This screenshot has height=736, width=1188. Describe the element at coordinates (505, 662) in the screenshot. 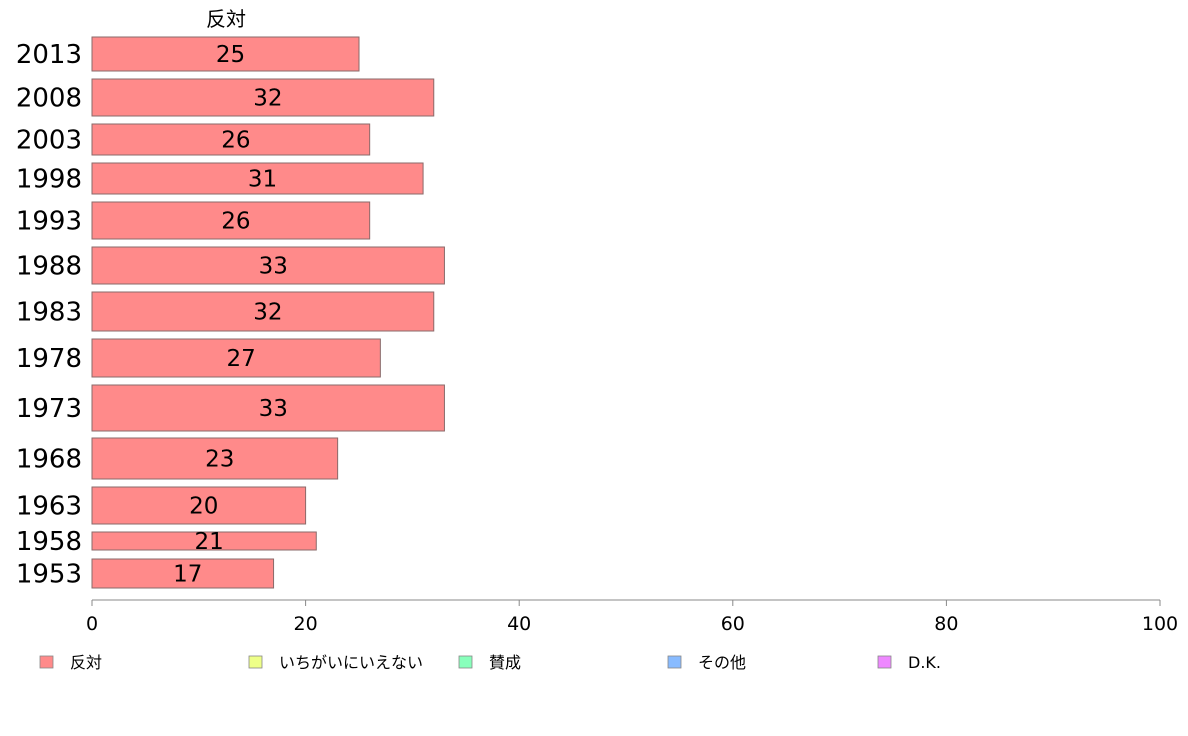

I see `legend-entry-label: 賛成` at that location.